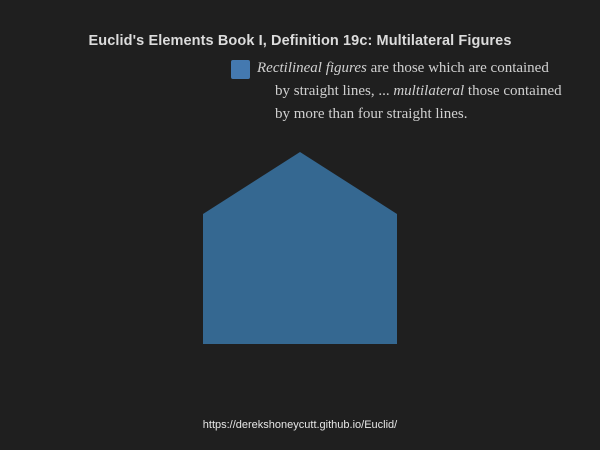 The image size is (600, 450). I want to click on multilateral-figure-pentagon, so click(300, 248).